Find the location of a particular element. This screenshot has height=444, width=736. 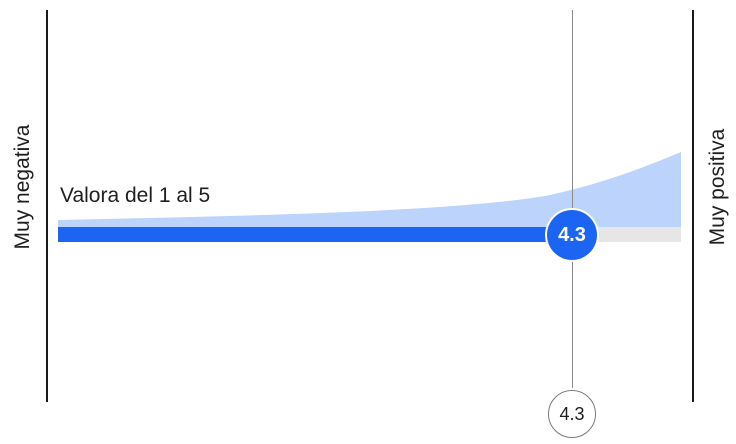

value-guide-line is located at coordinates (572, 199).